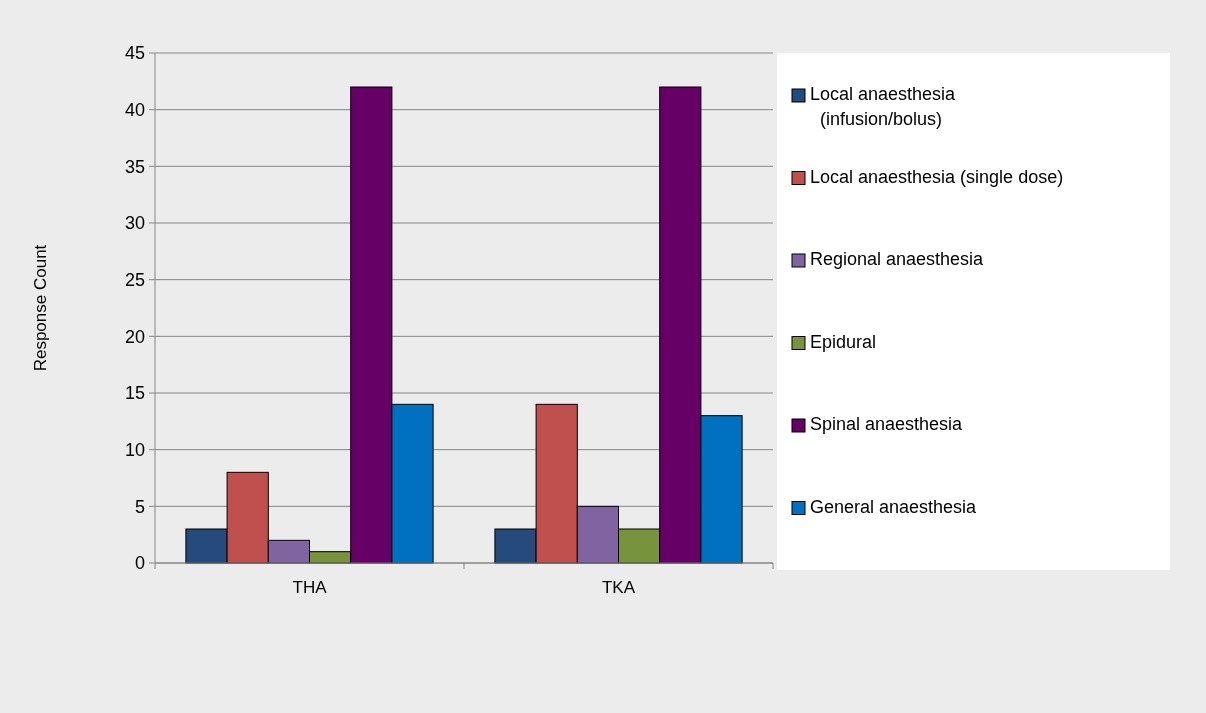 The height and width of the screenshot is (713, 1206). What do you see at coordinates (134, 336) in the screenshot?
I see `y-tick-label: 20` at bounding box center [134, 336].